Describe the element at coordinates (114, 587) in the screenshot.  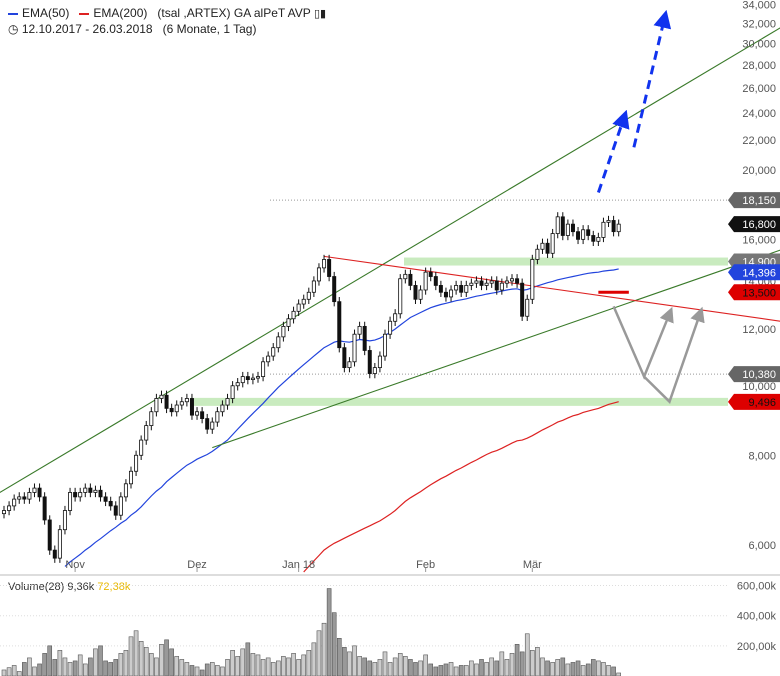
I see `volume-ema-value: 72,38k` at that location.